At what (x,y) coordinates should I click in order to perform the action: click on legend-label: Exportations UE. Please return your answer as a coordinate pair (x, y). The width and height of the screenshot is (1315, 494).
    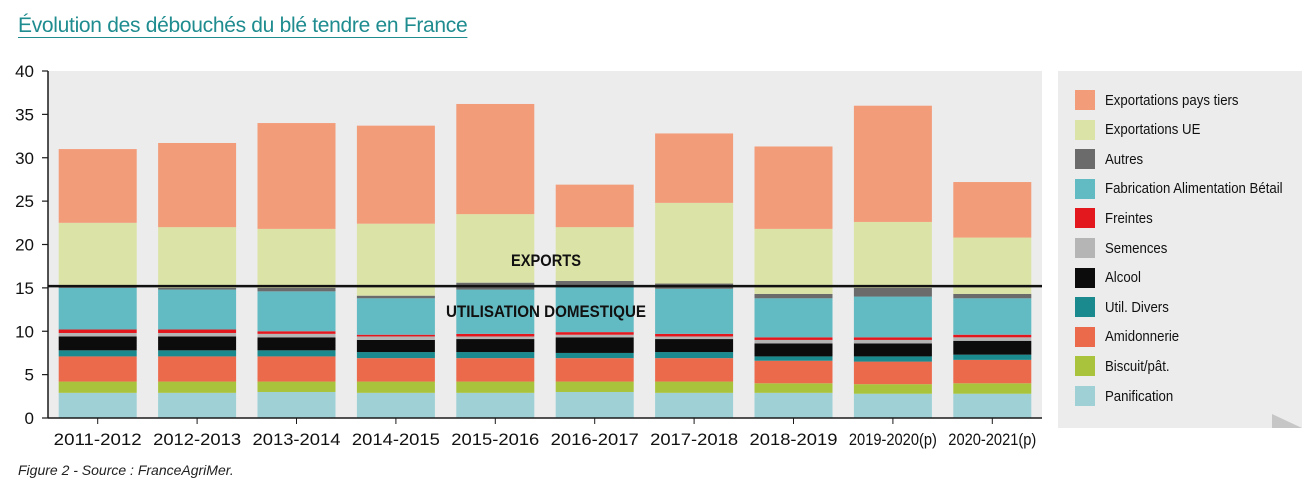
    Looking at the image, I should click on (1153, 130).